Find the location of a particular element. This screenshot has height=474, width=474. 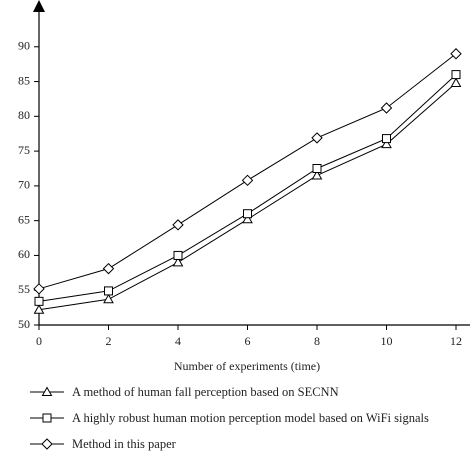

legend-entry: Method in this paper is located at coordinates (230, 444).